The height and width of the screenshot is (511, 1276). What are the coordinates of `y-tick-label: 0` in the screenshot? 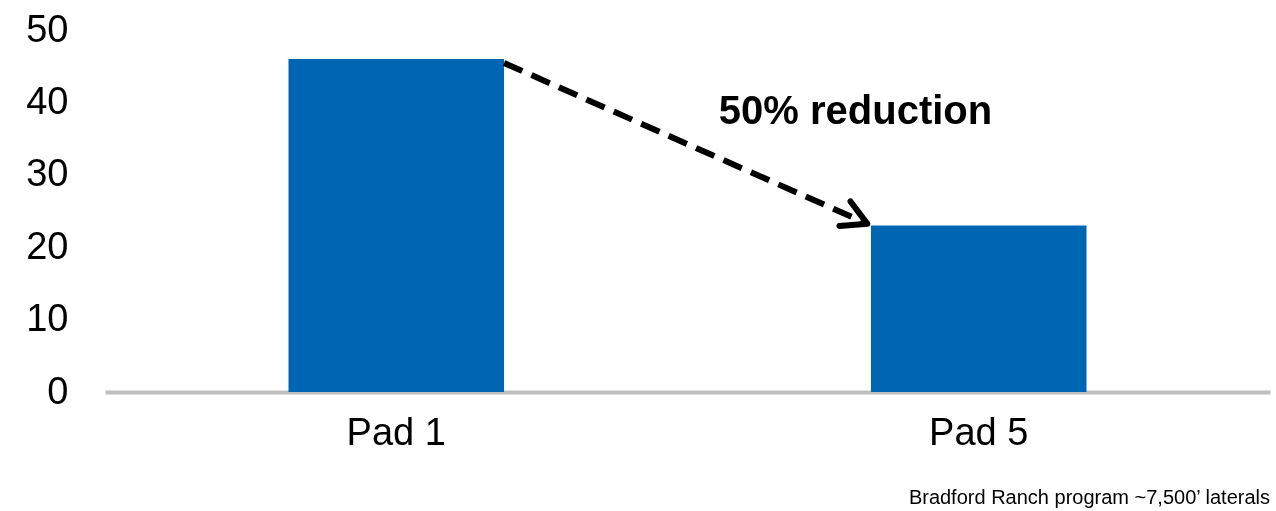 It's located at (58, 390).